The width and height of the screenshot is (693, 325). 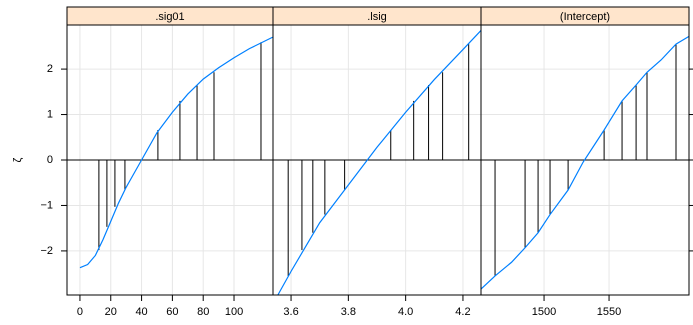 I want to click on x-tick-label: 40, so click(x=141, y=312).